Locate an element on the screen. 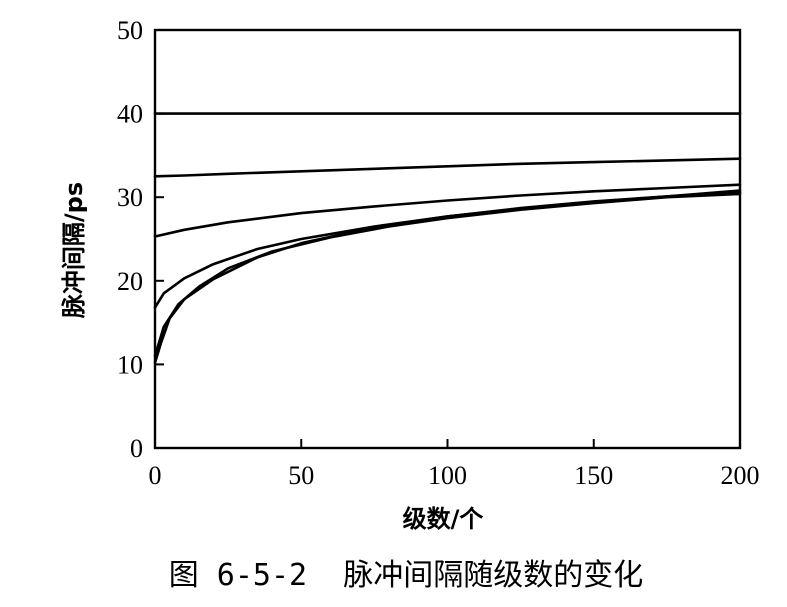 Image resolution: width=787 pixels, height=607 pixels. x-tick-label: 50 is located at coordinates (301, 475).